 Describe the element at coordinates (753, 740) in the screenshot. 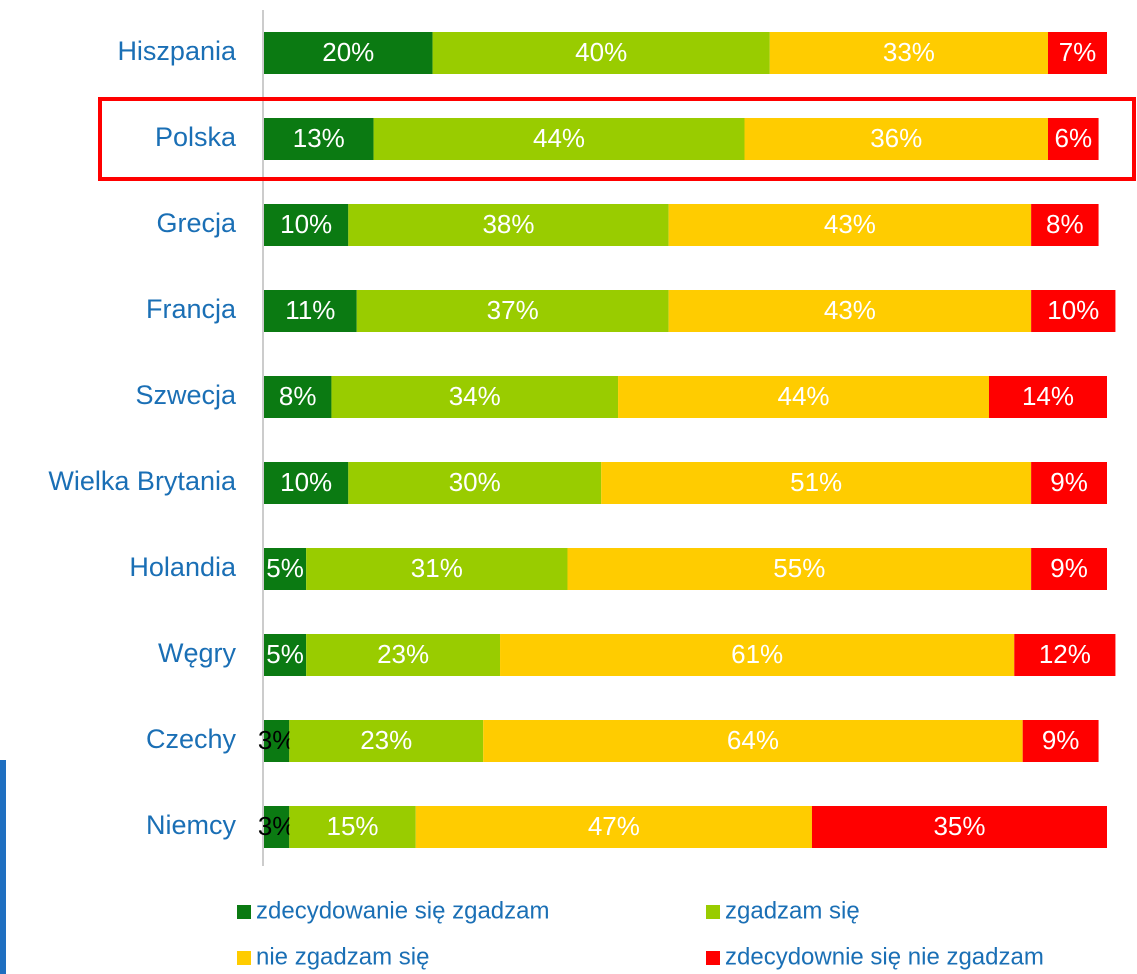

I see `value-label: 64%` at that location.